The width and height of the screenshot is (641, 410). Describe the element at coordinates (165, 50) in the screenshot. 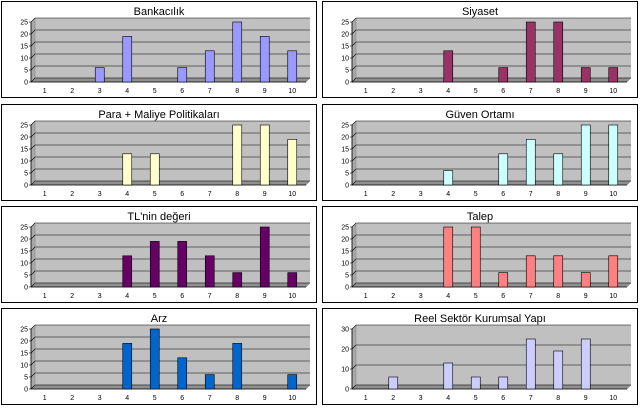

I see `chart-svg: Bankacılık 0 5 10 15 20 25 1 2 3 4 5 6 7 8 9 10` at that location.